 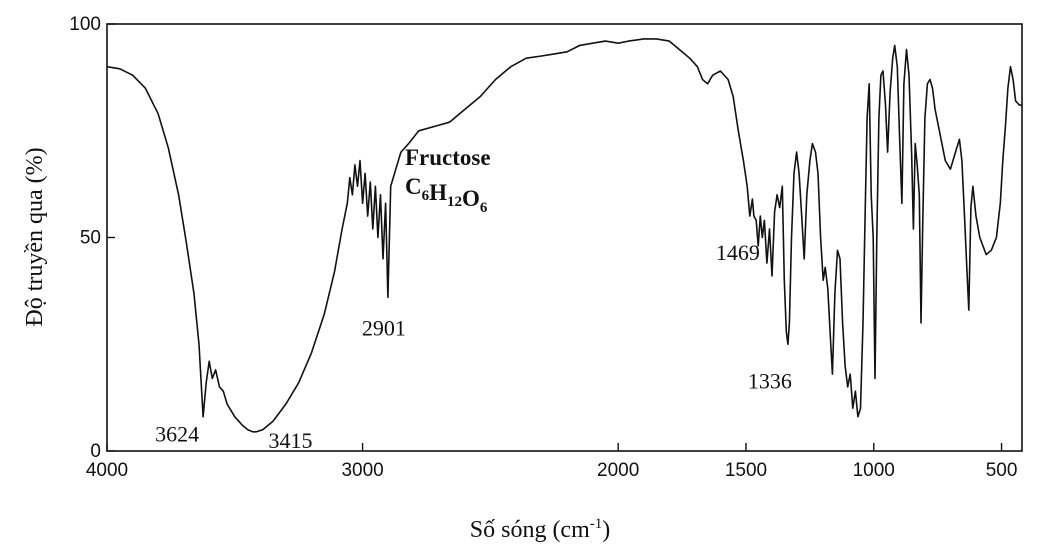 I want to click on peak-label: 3415, so click(x=291, y=440).